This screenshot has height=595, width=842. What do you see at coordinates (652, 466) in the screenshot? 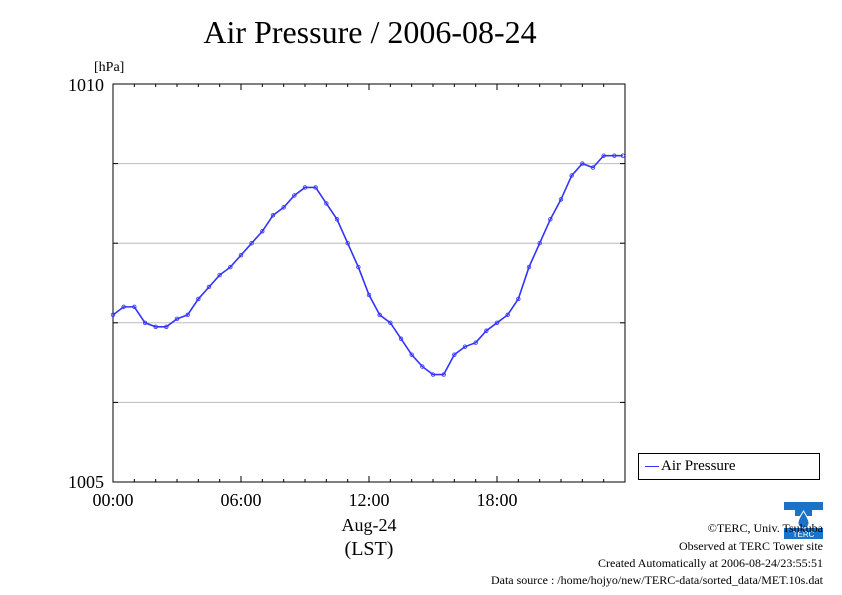
I see `legend-swatch` at bounding box center [652, 466].